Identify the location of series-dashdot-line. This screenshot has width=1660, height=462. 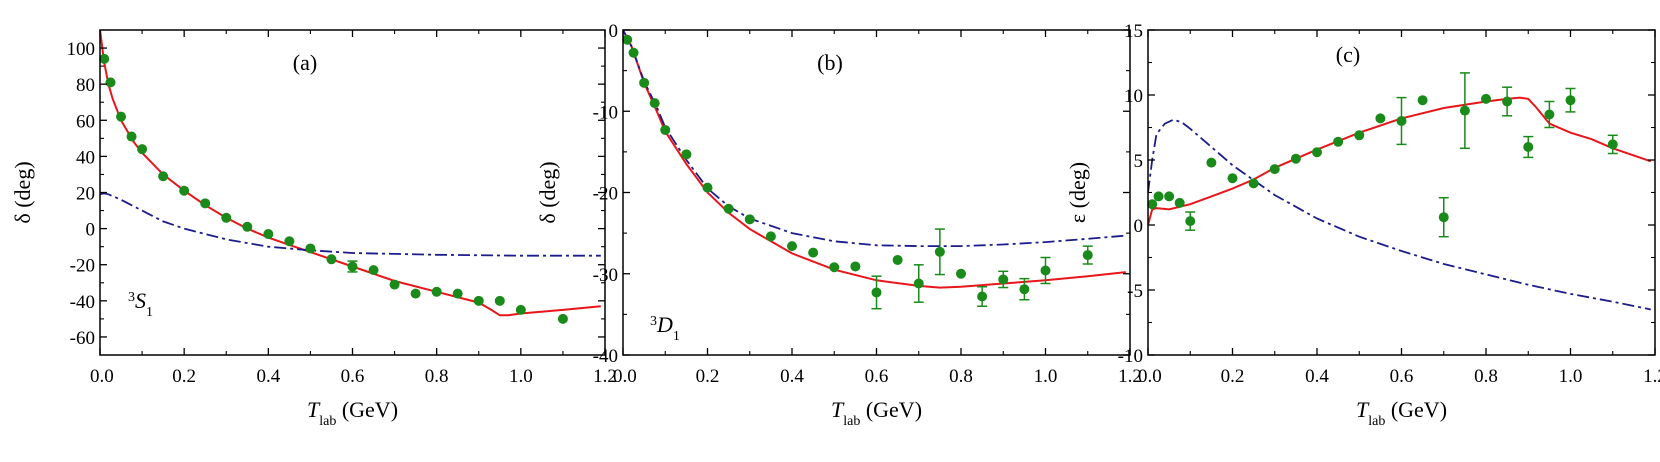
(350, 224).